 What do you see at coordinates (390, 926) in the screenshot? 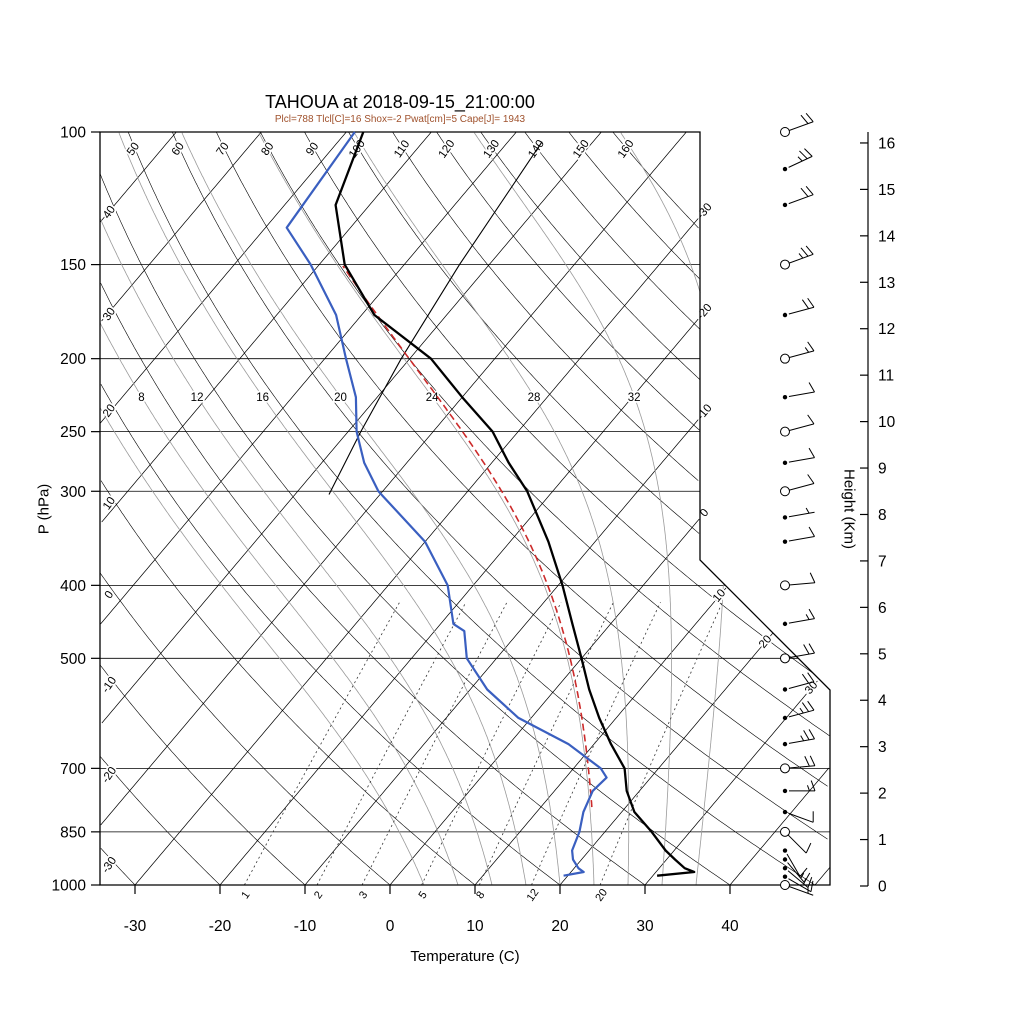
I see `temperature-tick-label: 0` at bounding box center [390, 926].